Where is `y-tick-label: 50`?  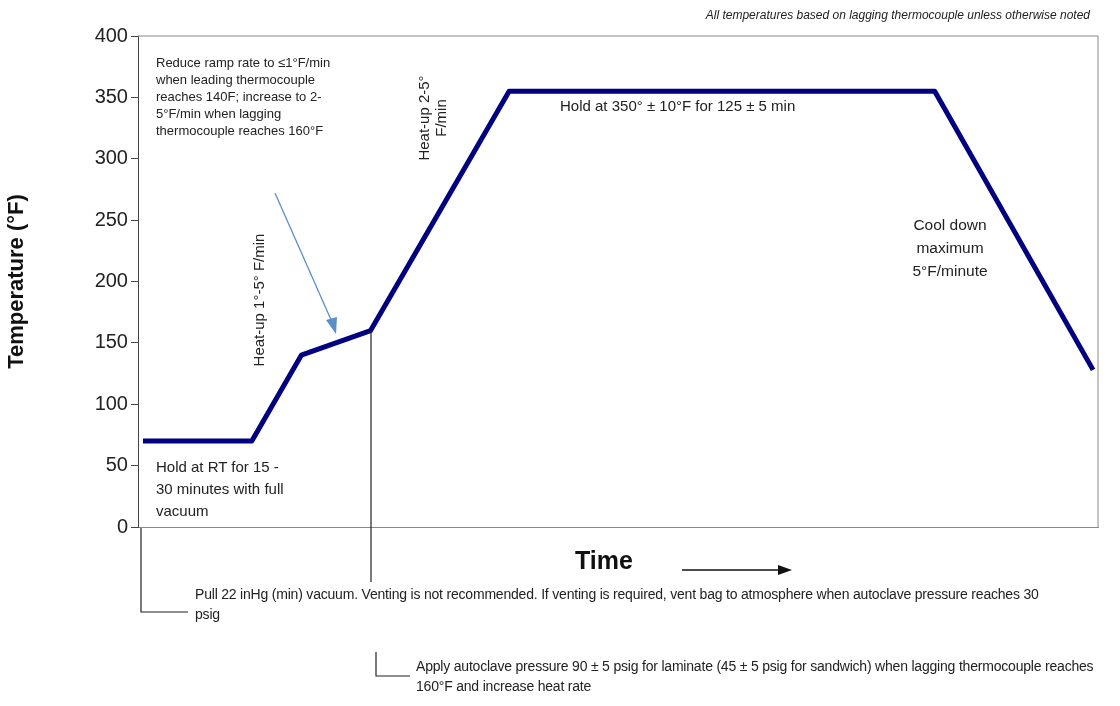
y-tick-label: 50 is located at coordinates (116, 464).